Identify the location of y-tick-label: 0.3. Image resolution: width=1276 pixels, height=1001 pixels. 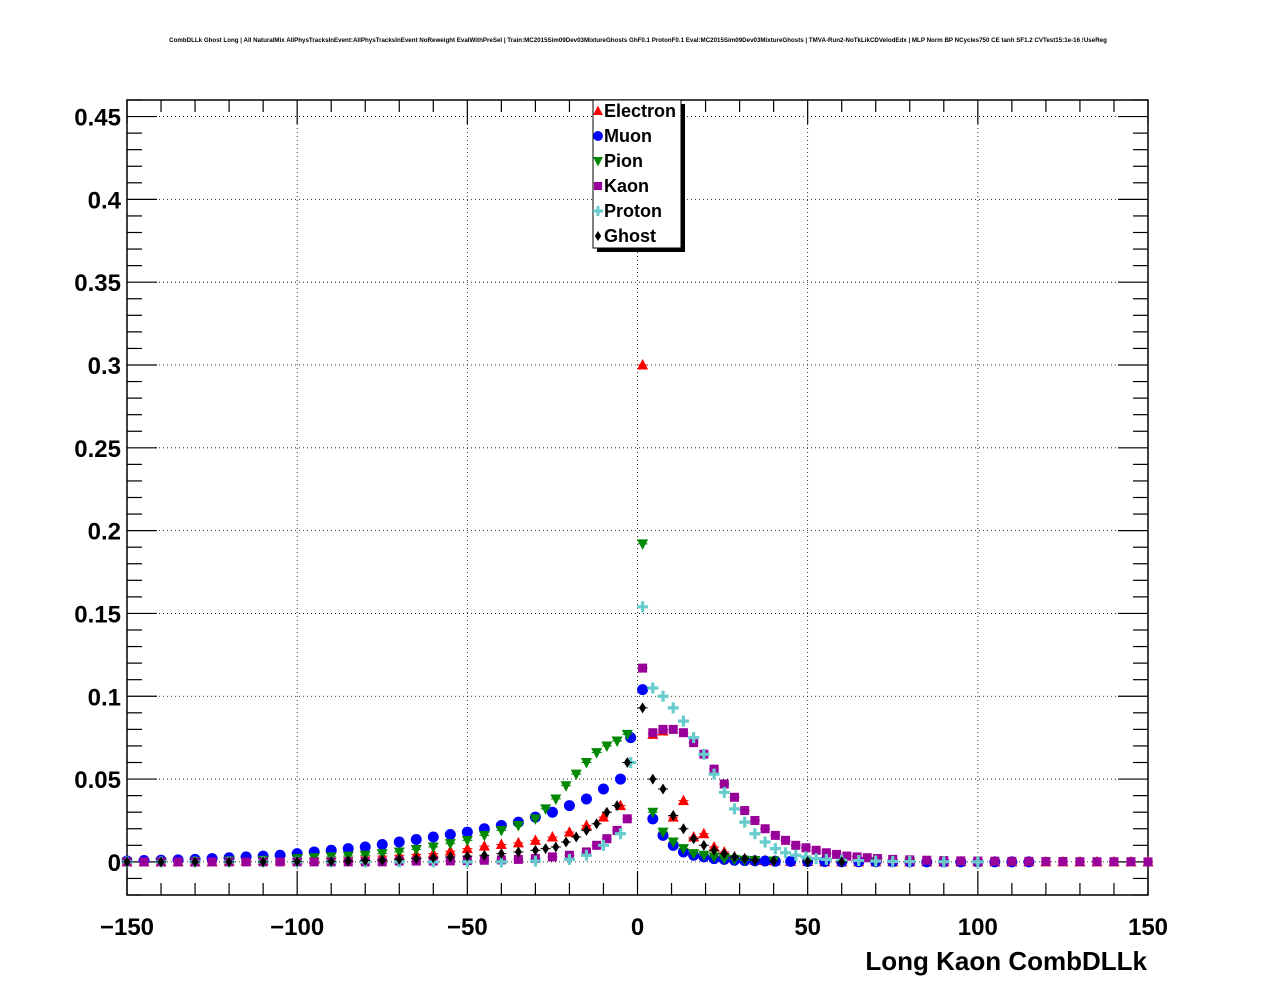
(104, 366).